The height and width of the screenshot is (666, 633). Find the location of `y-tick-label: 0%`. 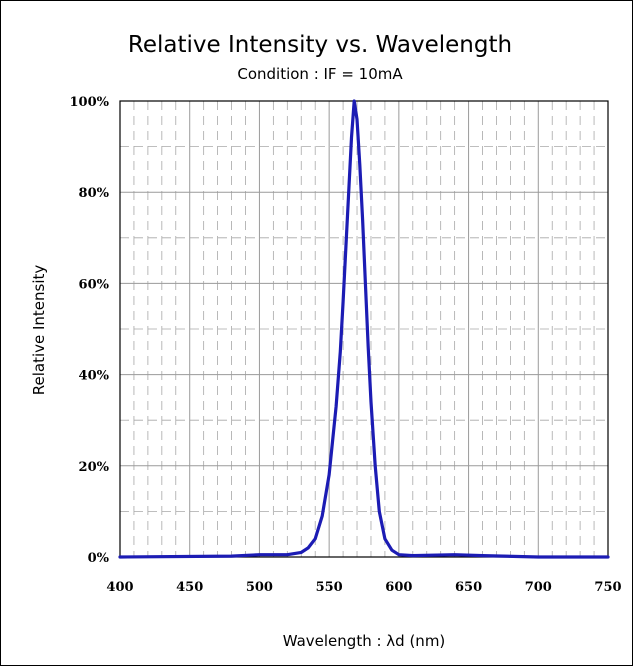

y-tick-label: 0% is located at coordinates (99, 558).